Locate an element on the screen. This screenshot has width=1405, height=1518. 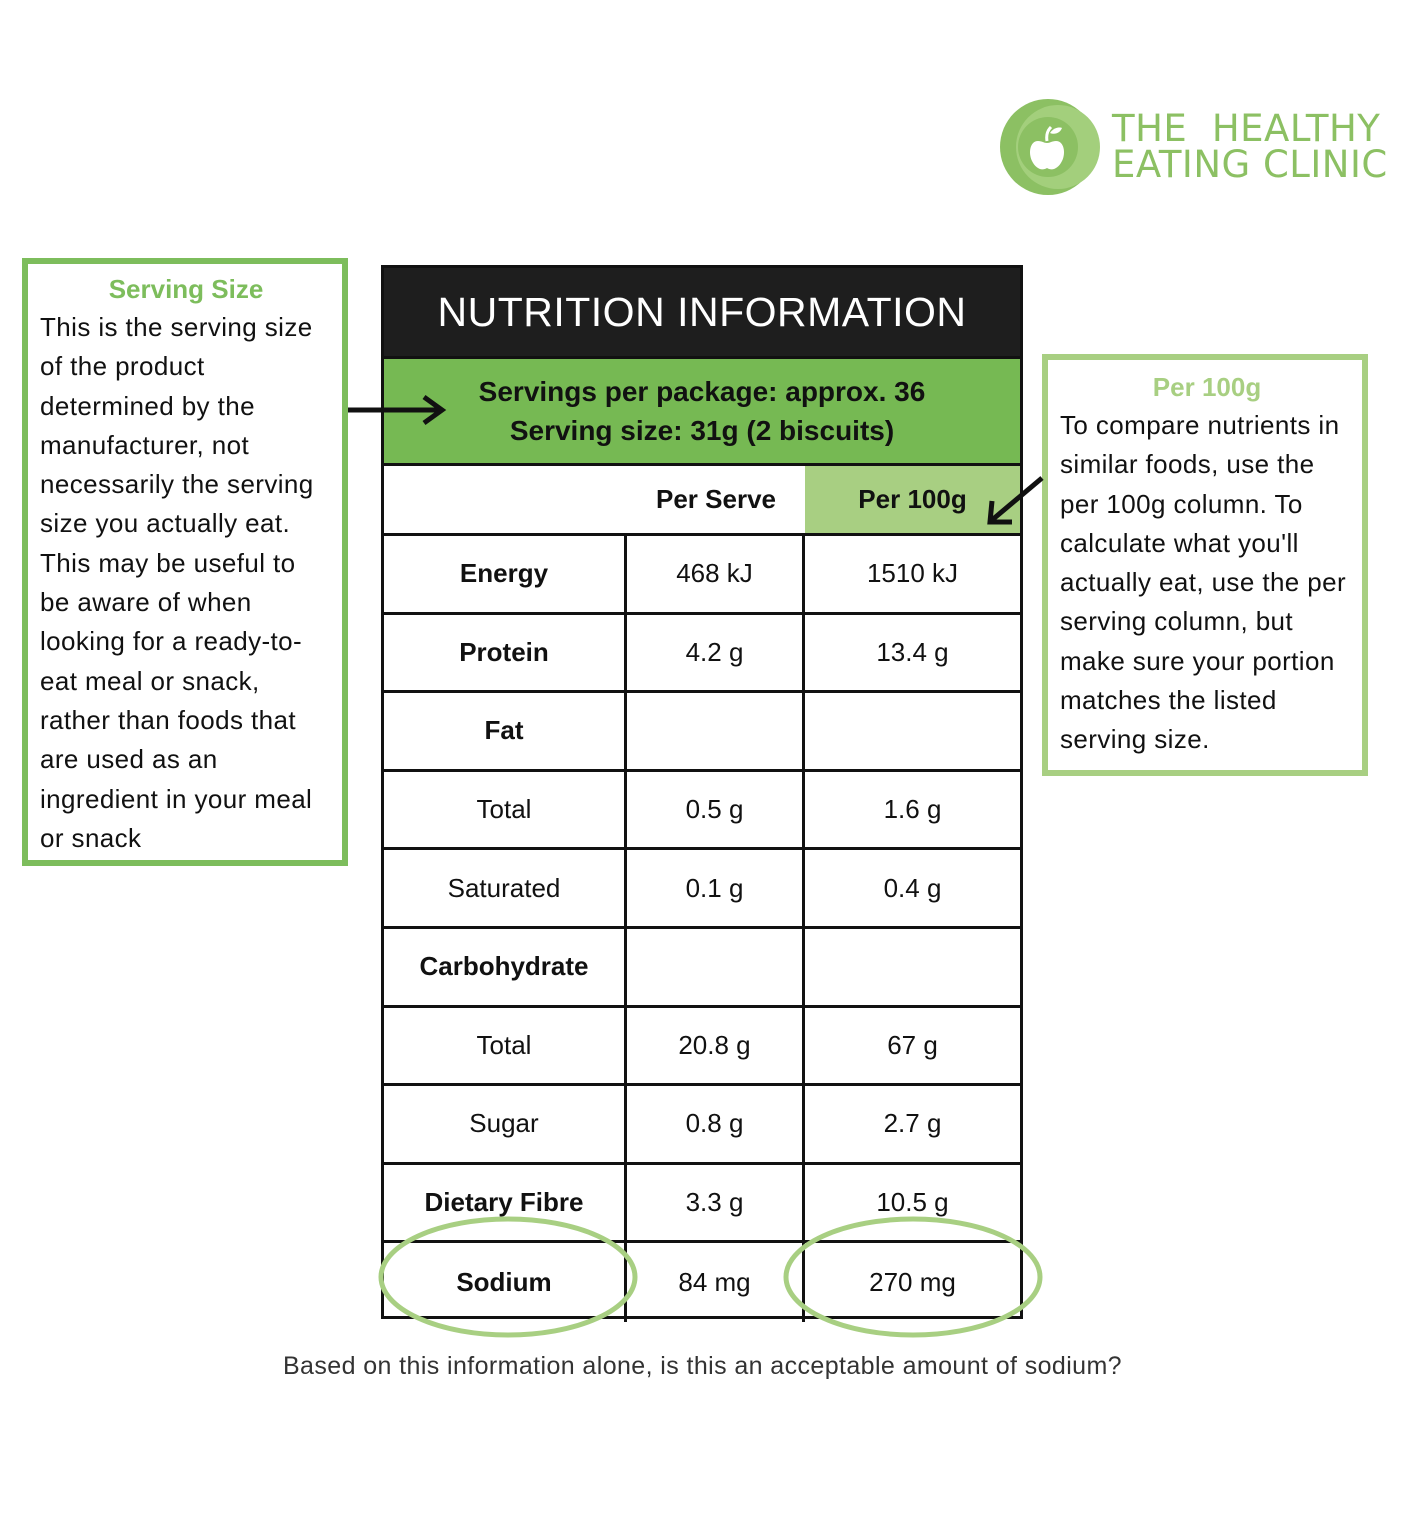
table-row: Energy 468 kJ 1510 kJ is located at coordinates (702, 575).